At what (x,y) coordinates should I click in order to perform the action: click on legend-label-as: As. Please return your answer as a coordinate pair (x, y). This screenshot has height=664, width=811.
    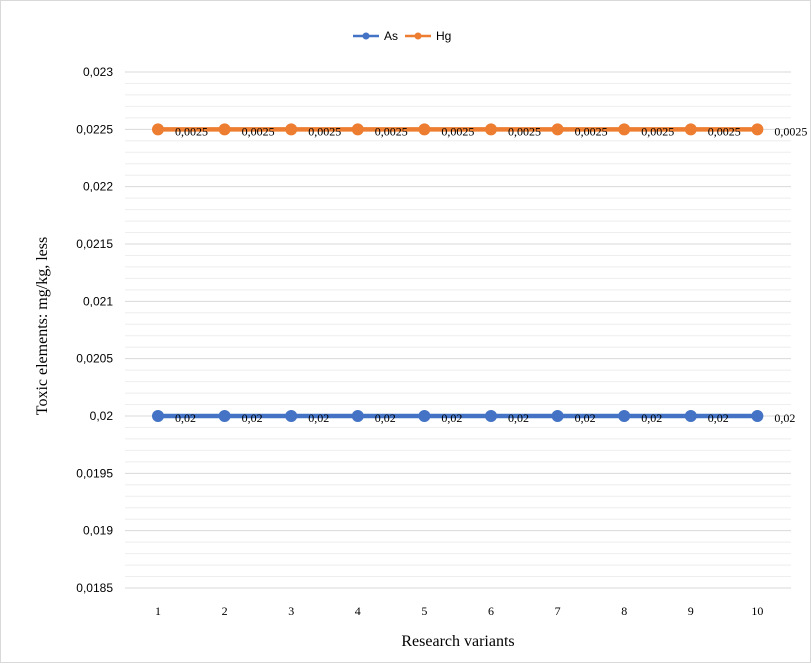
    Looking at the image, I should click on (391, 36).